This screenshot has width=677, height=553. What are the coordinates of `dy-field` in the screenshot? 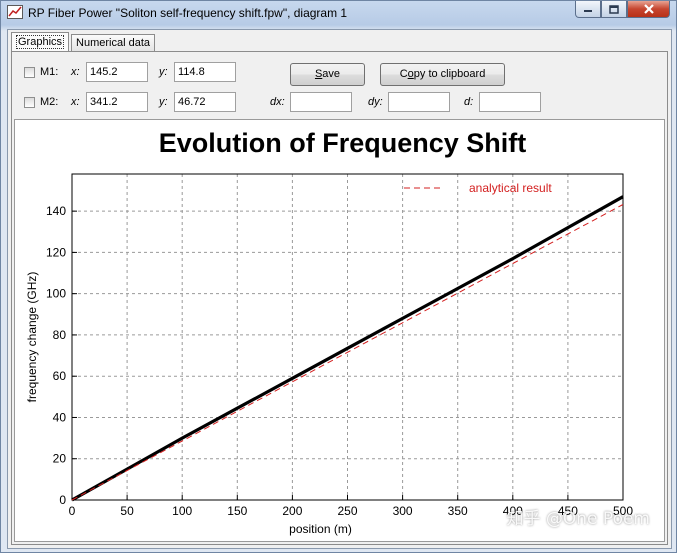 It's located at (419, 102).